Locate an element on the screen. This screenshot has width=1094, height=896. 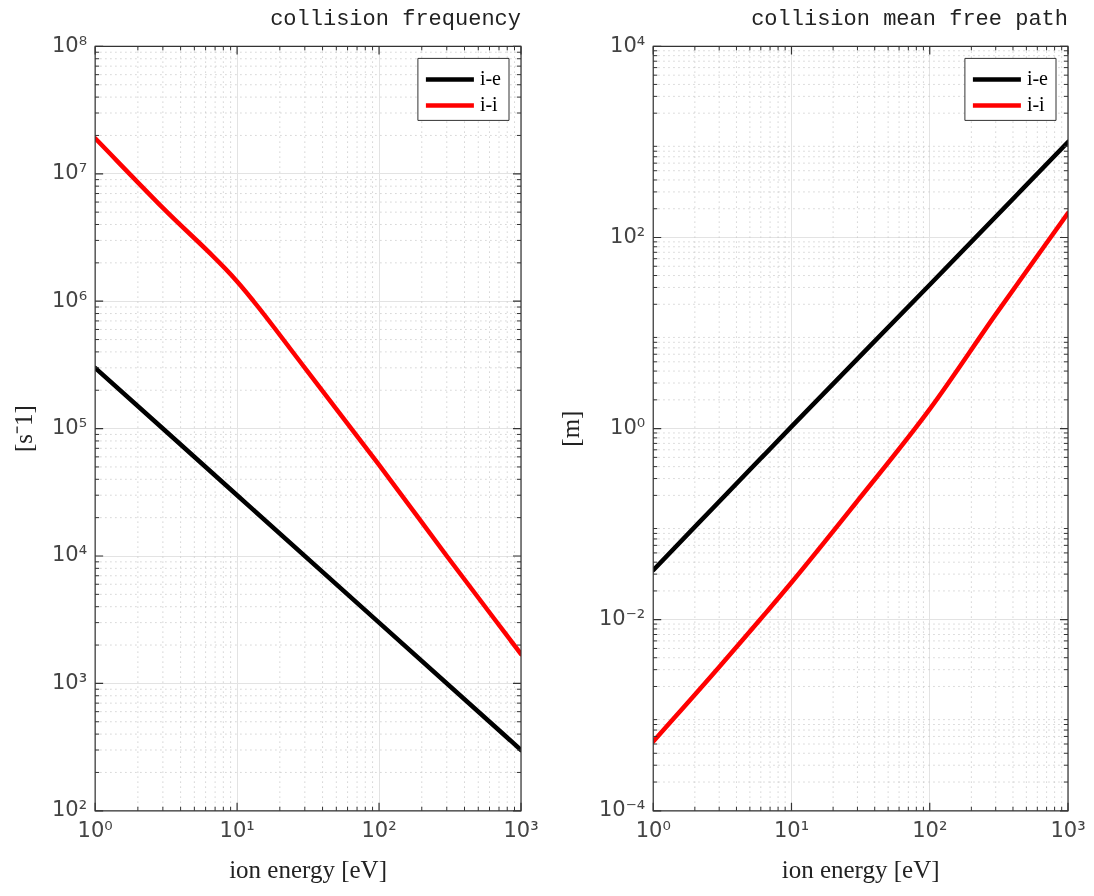
y-tick-label: 10² is located at coordinates (628, 235).